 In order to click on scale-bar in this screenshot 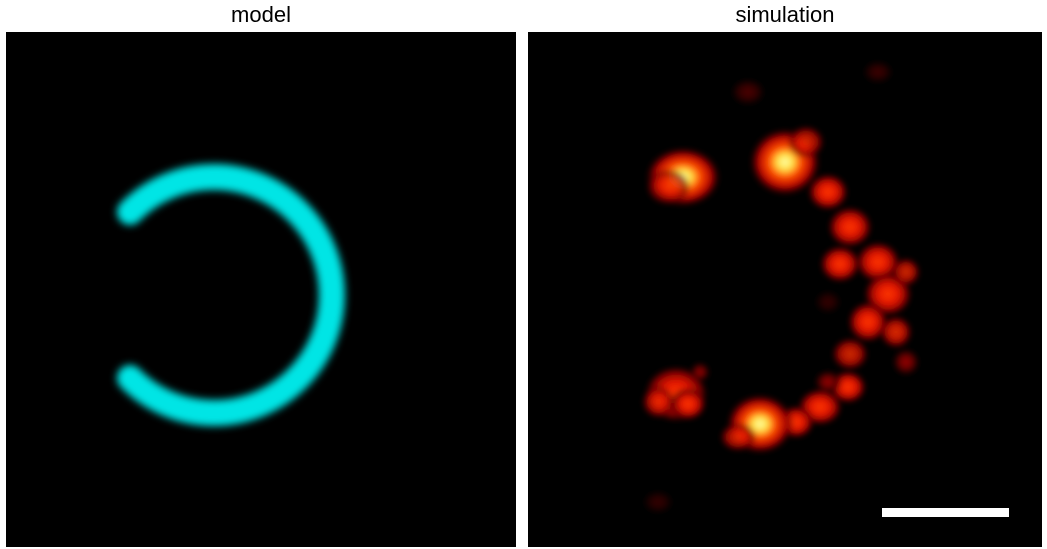, I will do `click(945, 512)`.